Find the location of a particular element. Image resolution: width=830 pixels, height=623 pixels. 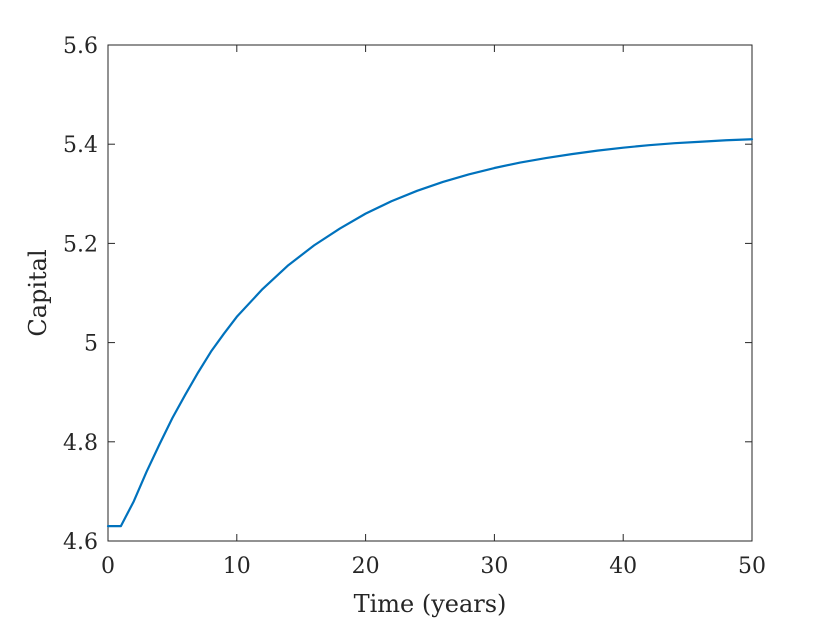

y-tick-label: 4.8 is located at coordinates (80, 443).